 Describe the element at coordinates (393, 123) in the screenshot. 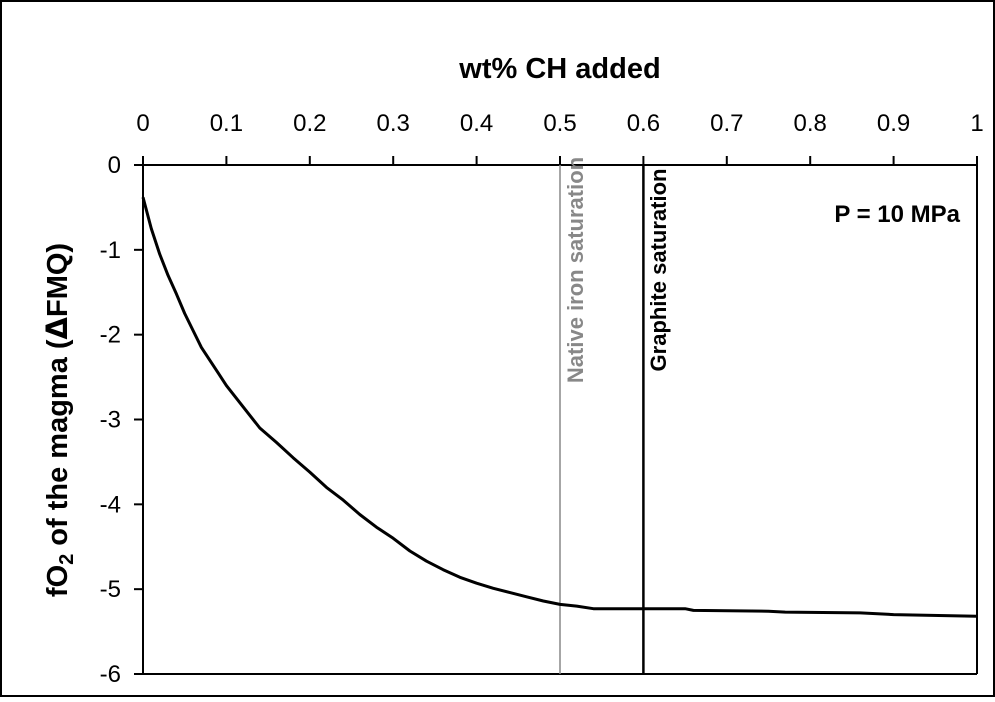

I see `x-tick-label: 0.3` at that location.